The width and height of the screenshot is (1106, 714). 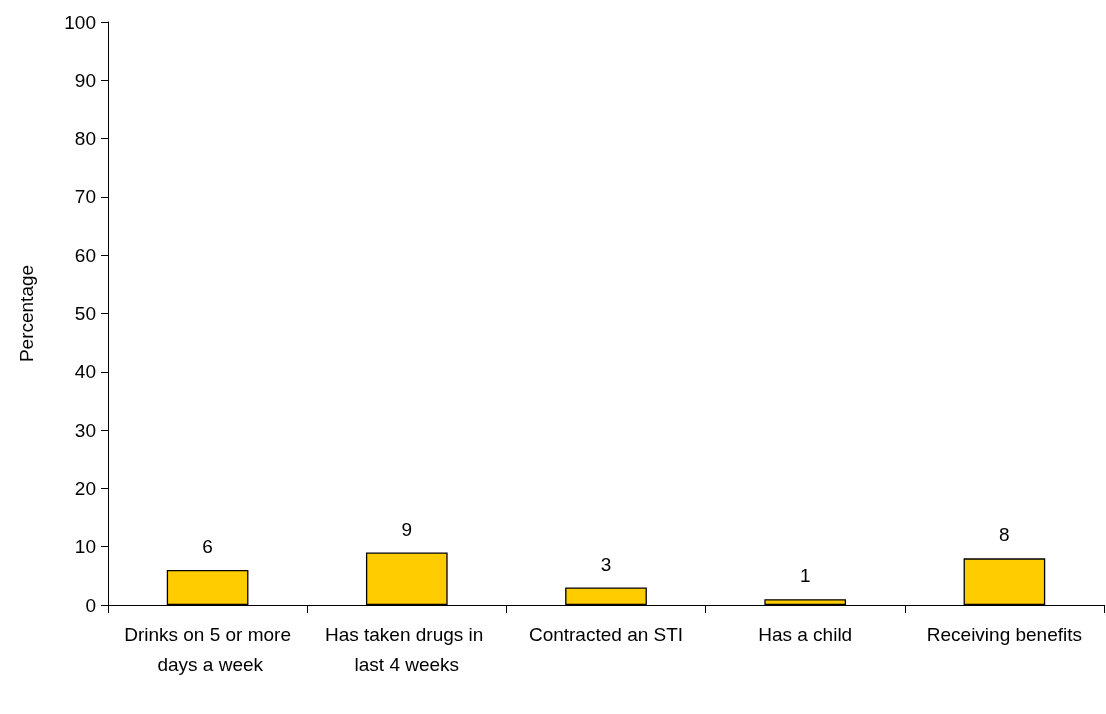 I want to click on y-tick-label: 20, so click(x=85, y=488).